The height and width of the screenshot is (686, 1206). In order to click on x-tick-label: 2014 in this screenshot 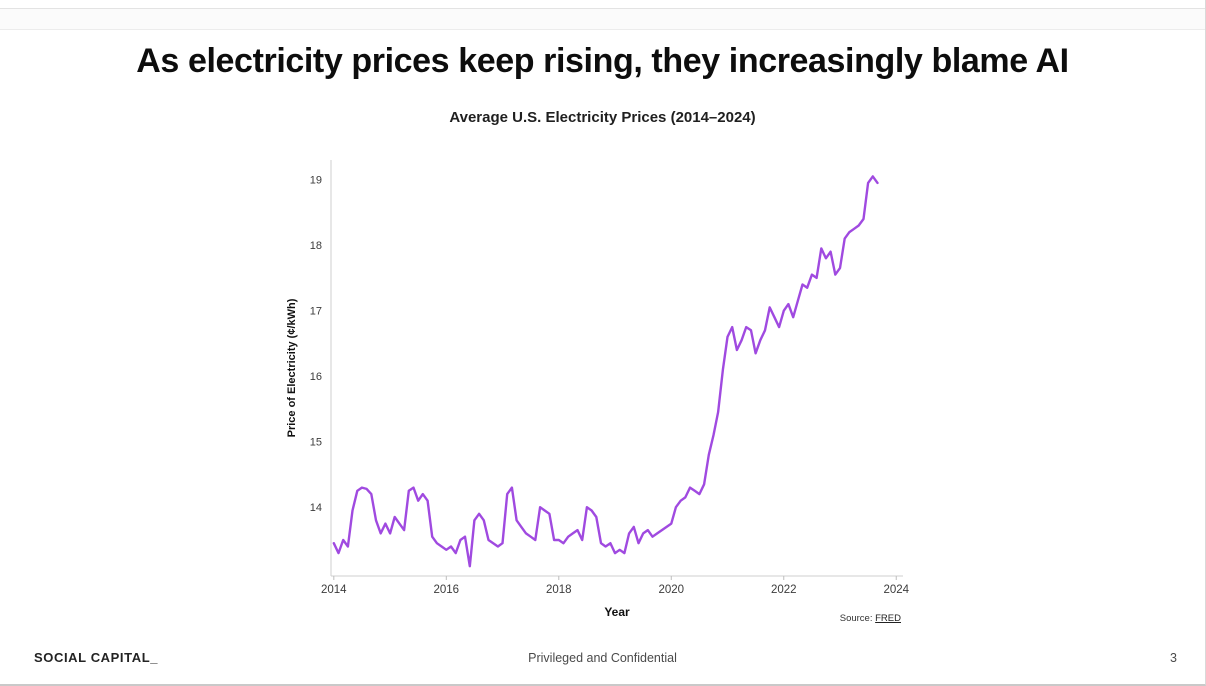, I will do `click(334, 590)`.